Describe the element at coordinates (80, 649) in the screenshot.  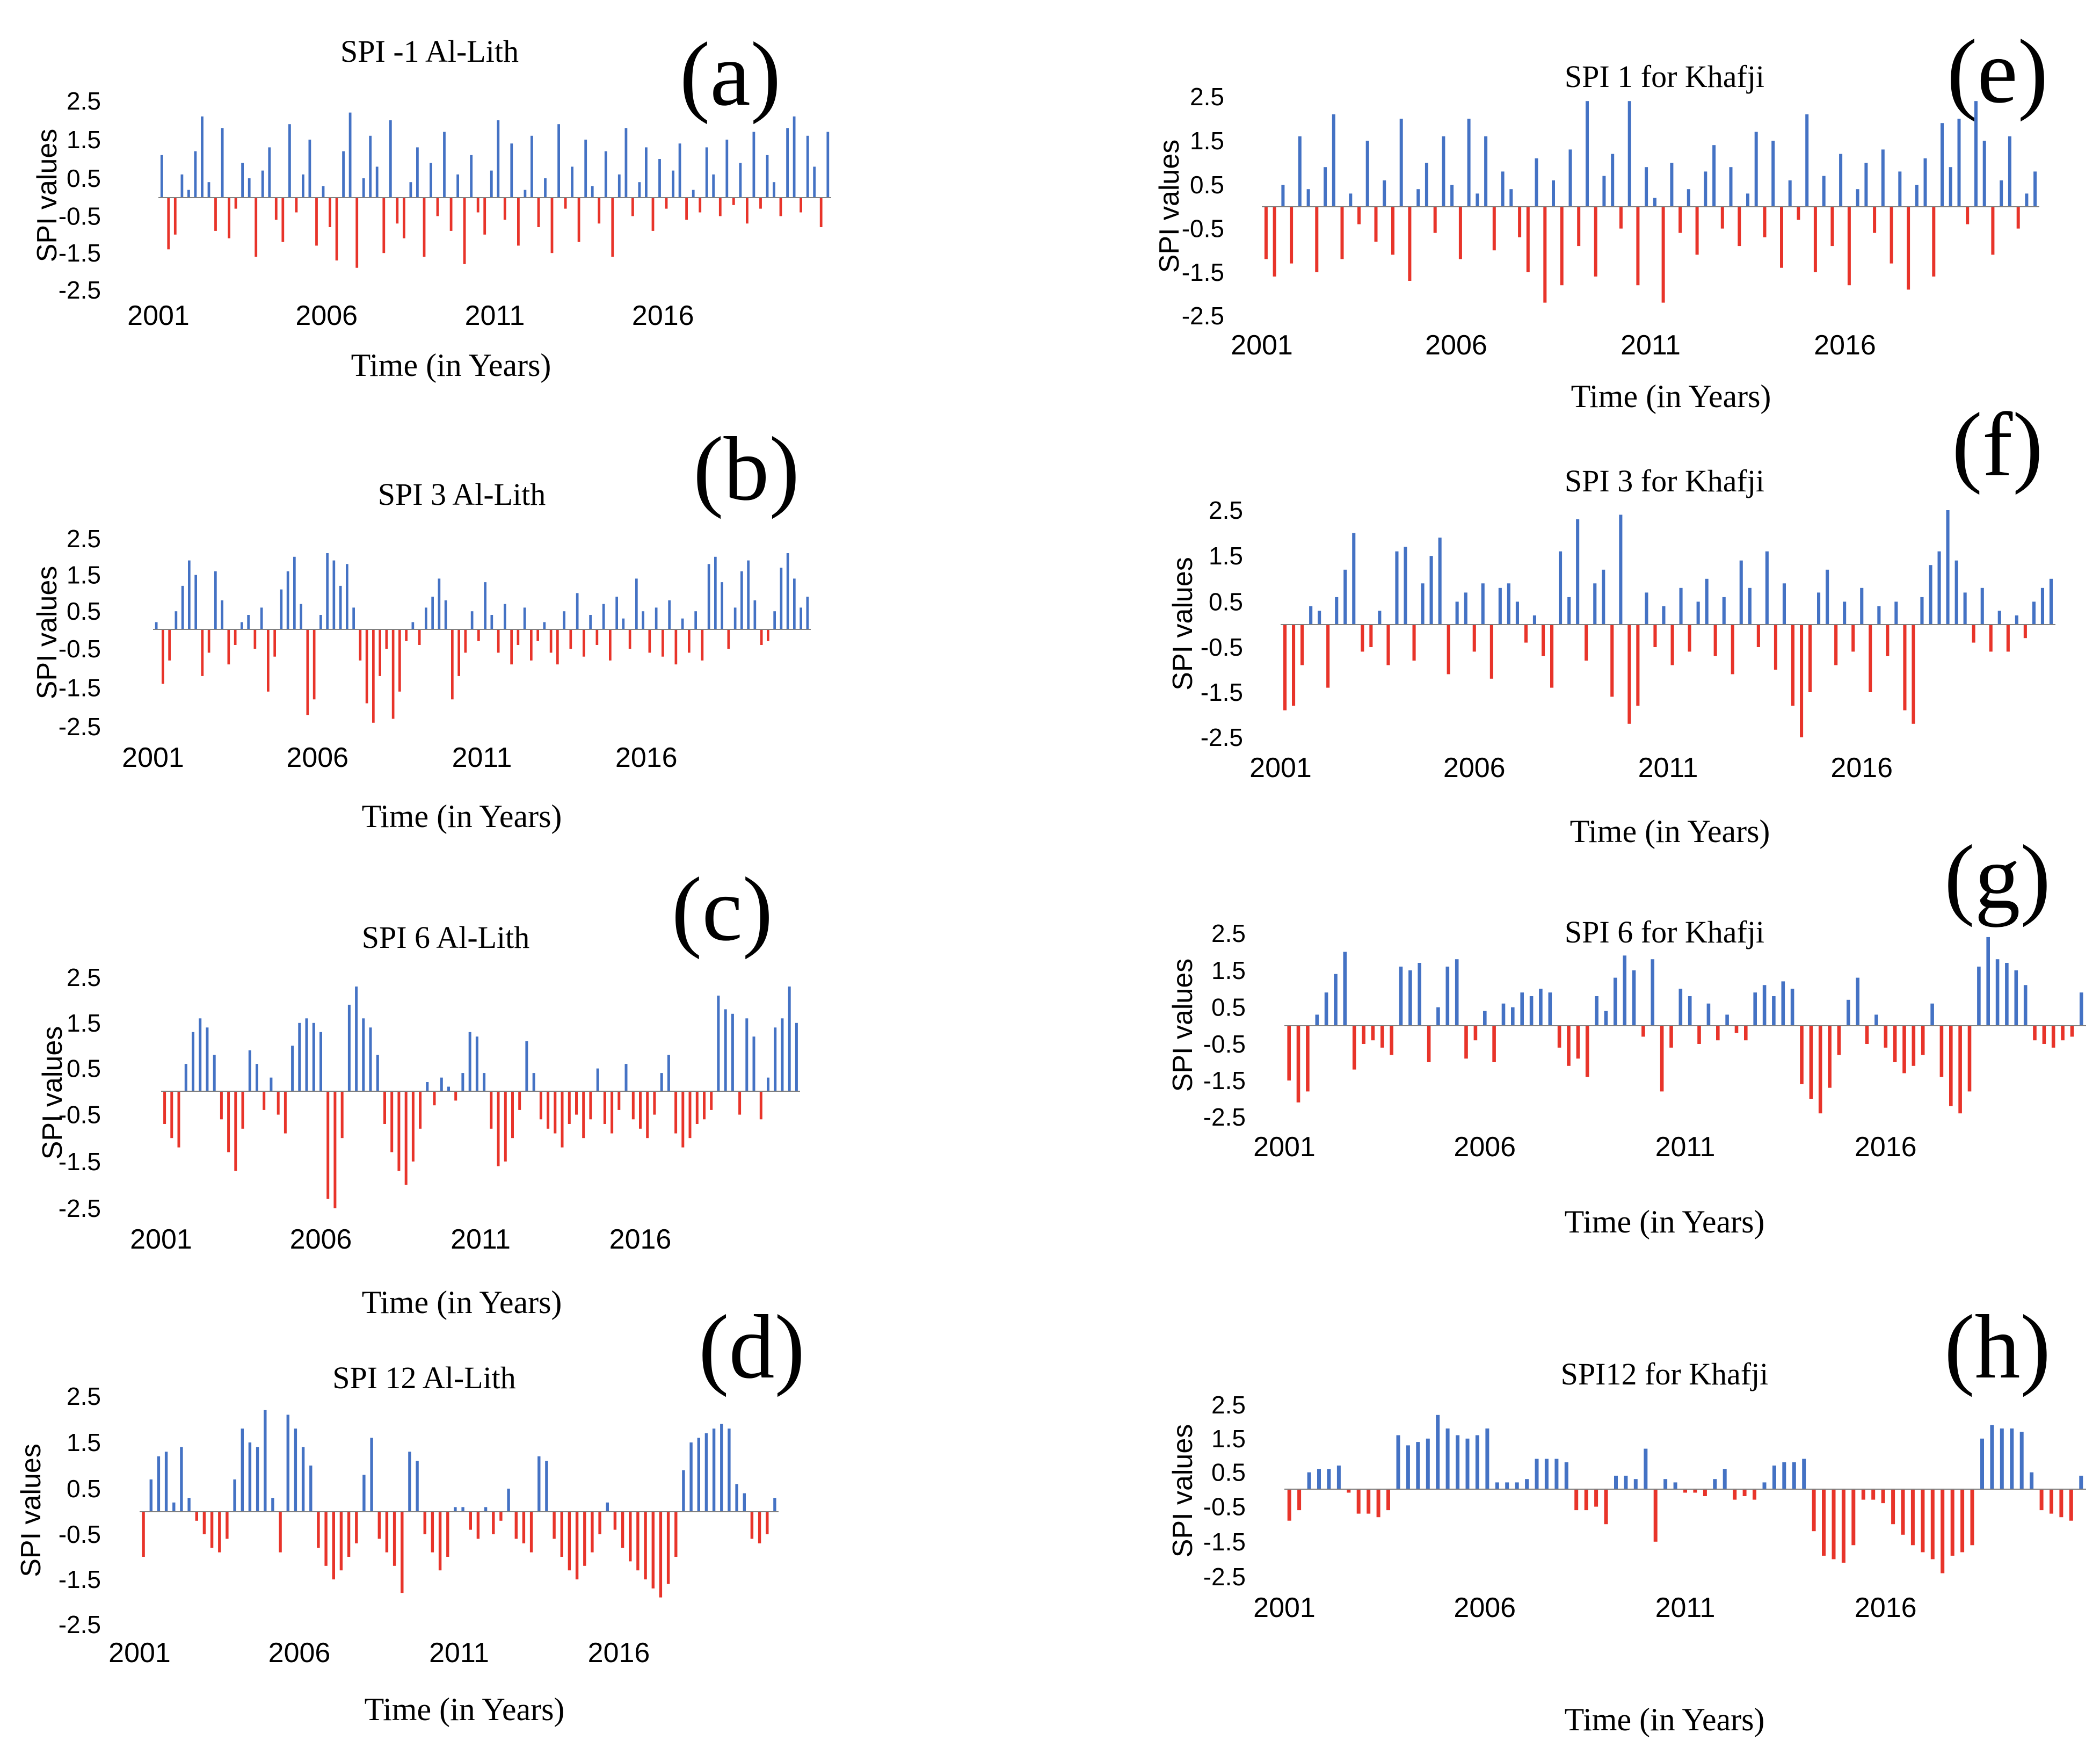
I see `y-tick-label: -0.5` at that location.